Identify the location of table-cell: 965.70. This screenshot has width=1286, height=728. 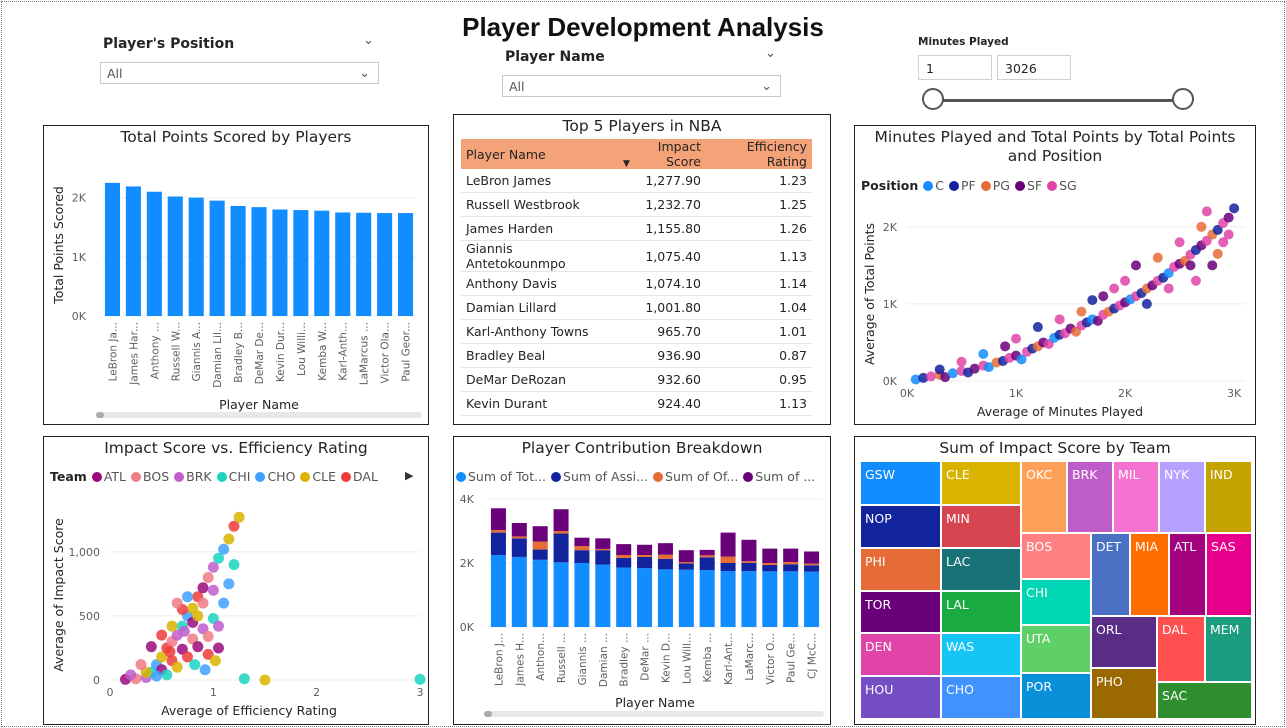
(663, 331).